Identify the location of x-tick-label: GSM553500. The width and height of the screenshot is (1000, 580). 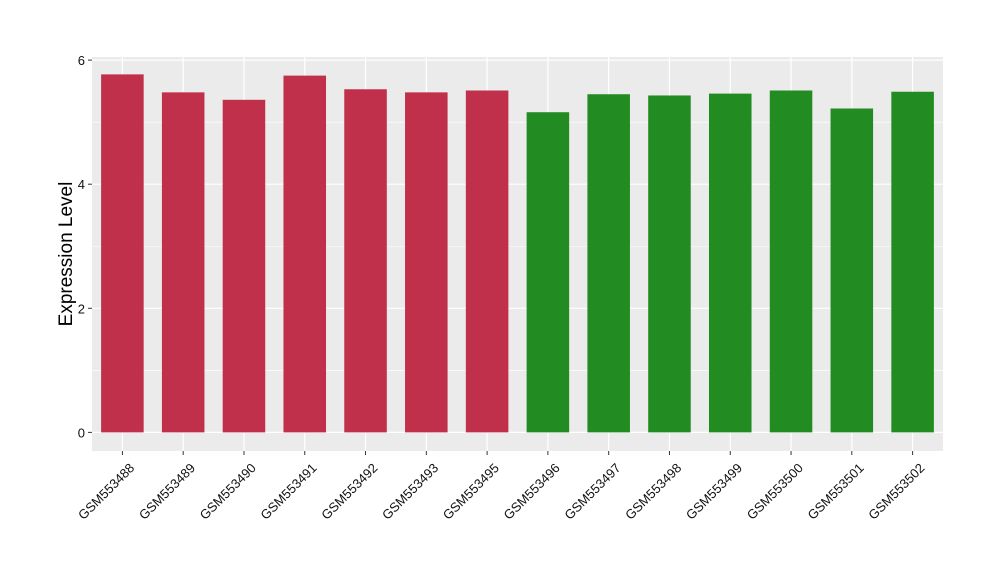
(775, 491).